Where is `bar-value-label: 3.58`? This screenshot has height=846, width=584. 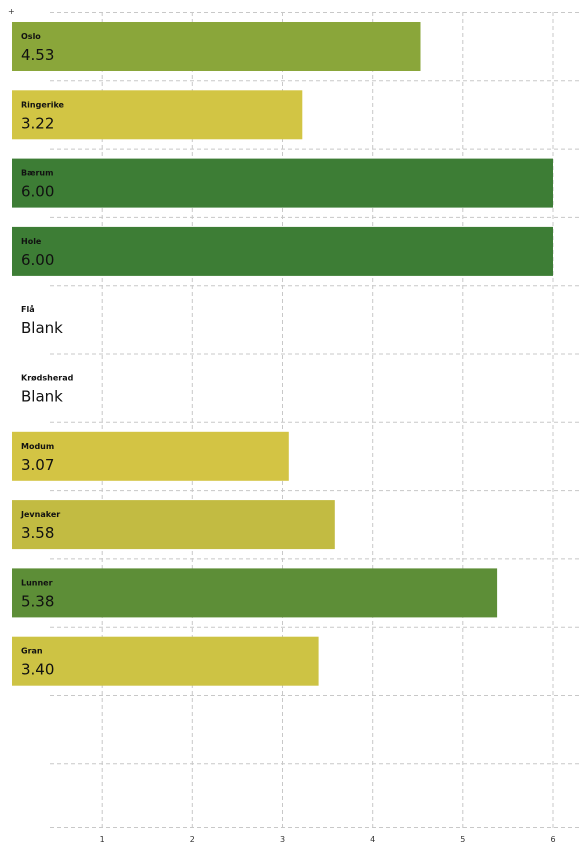
bar-value-label: 3.58 is located at coordinates (37, 533).